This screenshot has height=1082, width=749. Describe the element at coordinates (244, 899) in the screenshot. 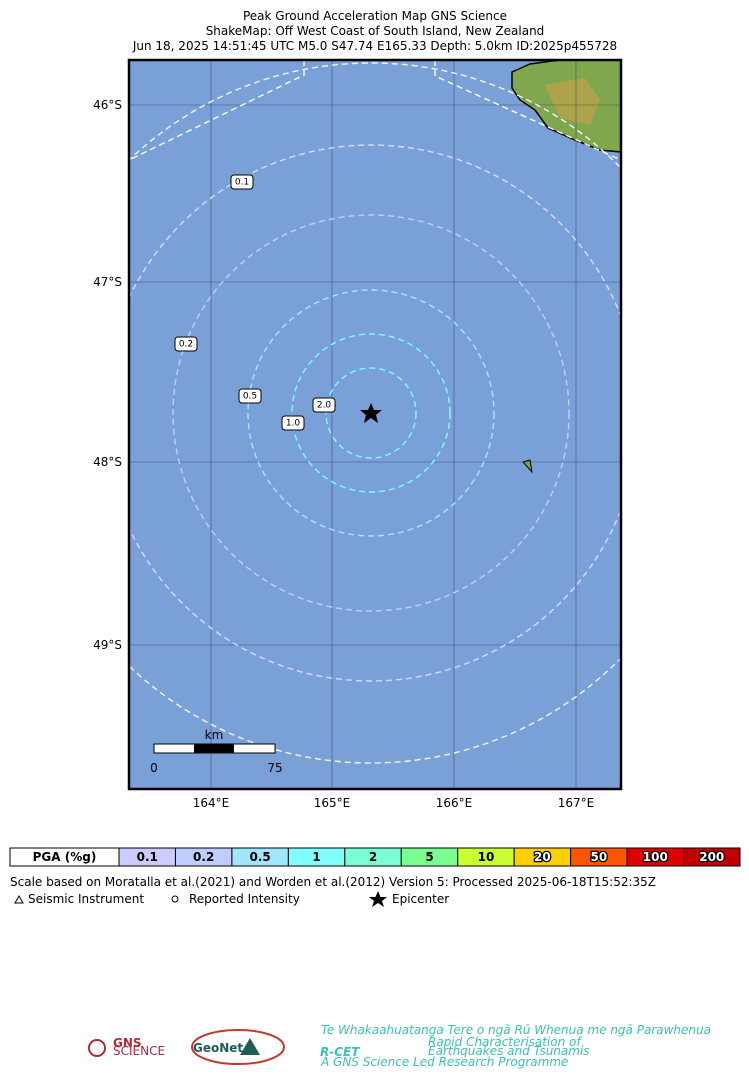

I see `legend-intensity: Reported Intensity` at that location.